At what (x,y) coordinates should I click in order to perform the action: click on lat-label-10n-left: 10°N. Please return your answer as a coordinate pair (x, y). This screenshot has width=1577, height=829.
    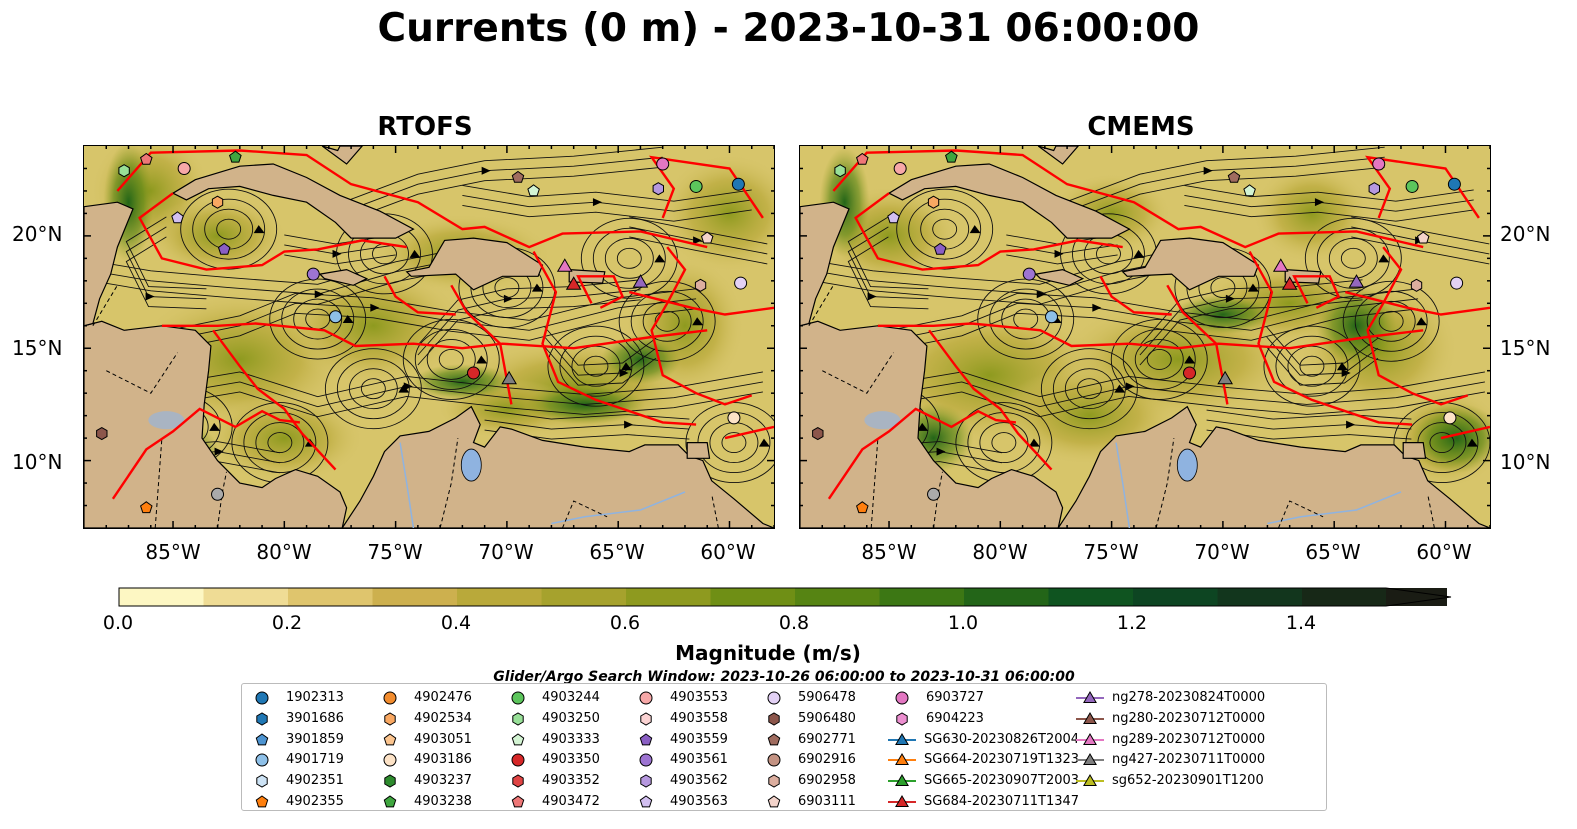
    Looking at the image, I should click on (37, 462).